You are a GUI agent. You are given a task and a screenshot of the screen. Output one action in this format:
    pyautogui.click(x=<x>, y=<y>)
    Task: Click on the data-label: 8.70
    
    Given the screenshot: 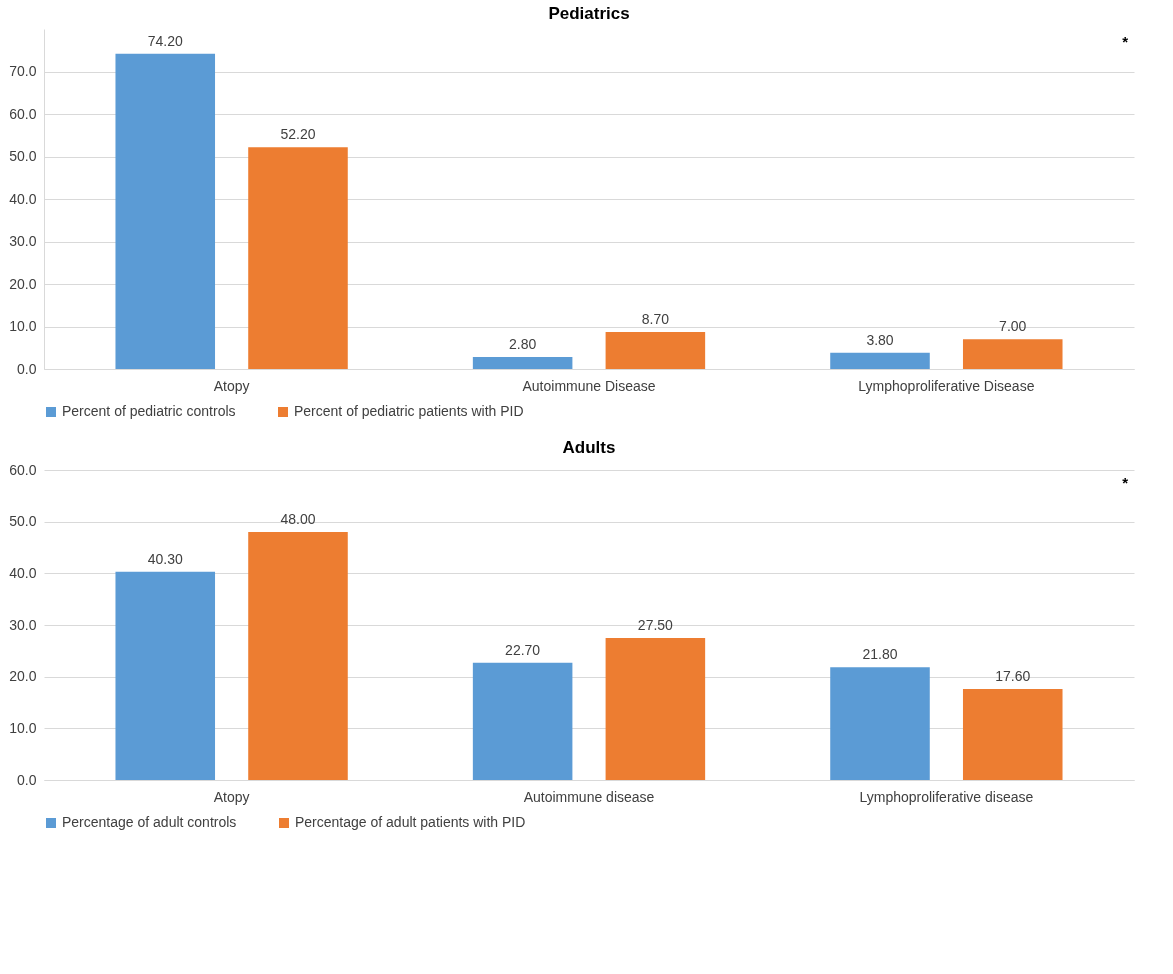 What is the action you would take?
    pyautogui.click(x=655, y=319)
    